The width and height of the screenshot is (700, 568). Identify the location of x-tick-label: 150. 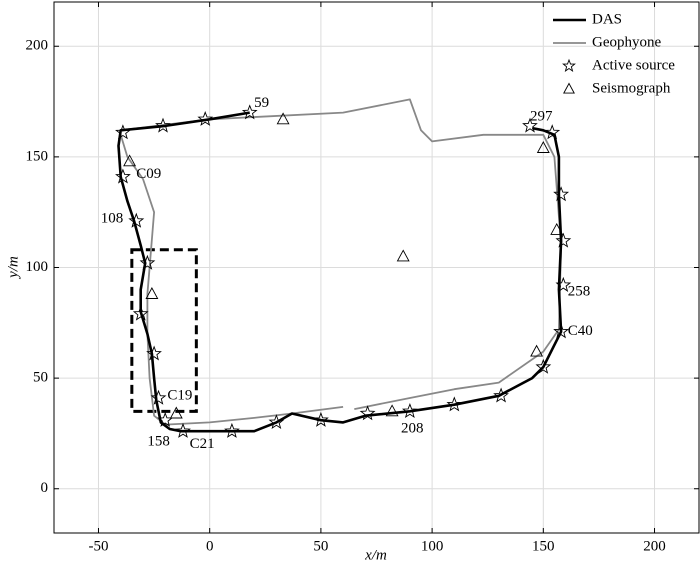
(543, 546).